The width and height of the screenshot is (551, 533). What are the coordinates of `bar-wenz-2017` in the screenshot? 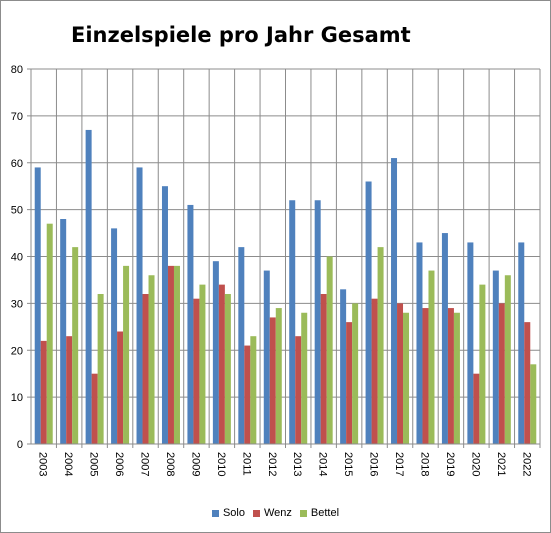 It's located at (400, 373).